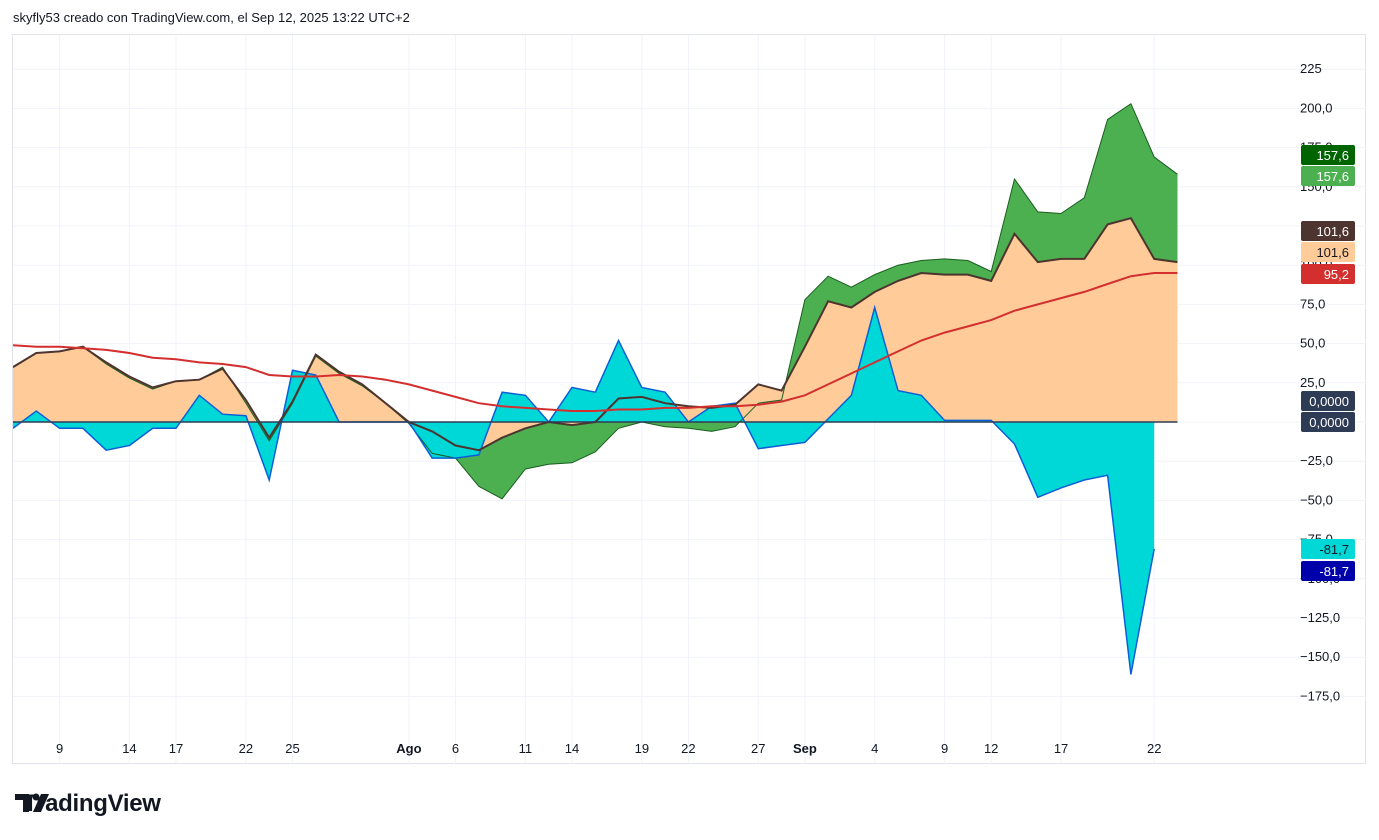 Image resolution: width=1379 pixels, height=840 pixels. I want to click on red-line, so click(595, 342).